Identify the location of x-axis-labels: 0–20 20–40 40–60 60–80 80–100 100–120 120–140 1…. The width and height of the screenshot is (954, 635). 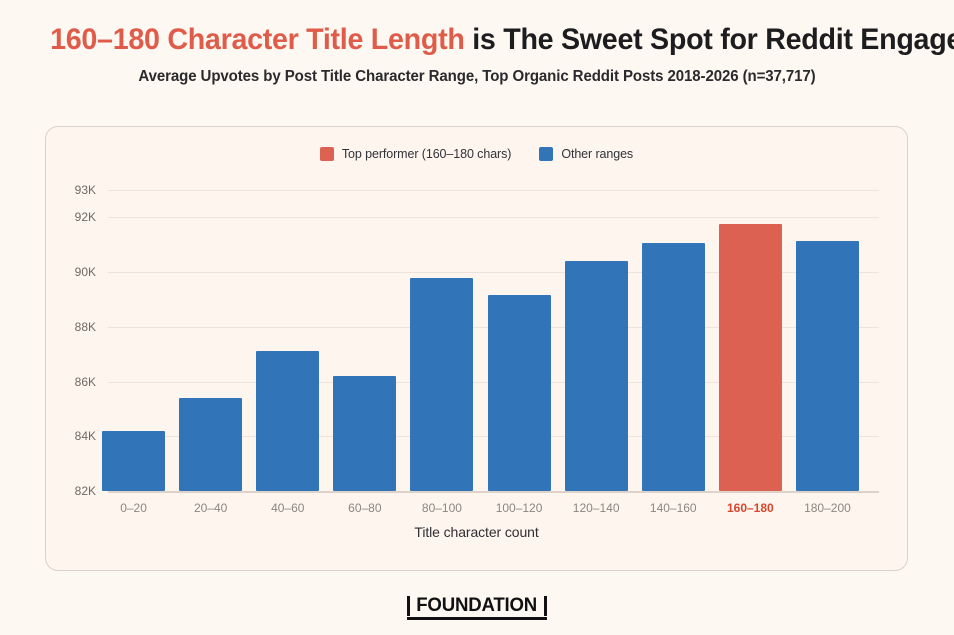
(493, 506).